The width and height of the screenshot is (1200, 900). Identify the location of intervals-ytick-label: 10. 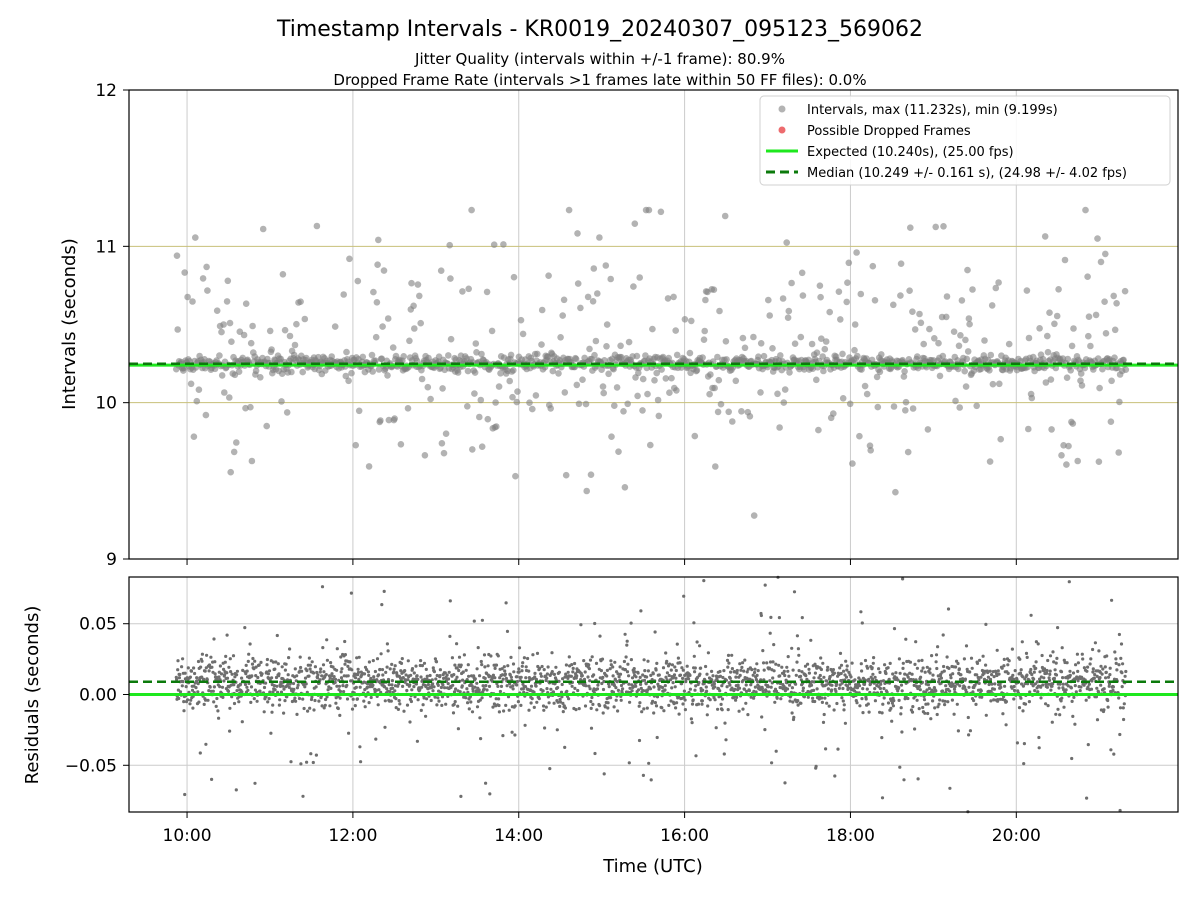
(106, 404).